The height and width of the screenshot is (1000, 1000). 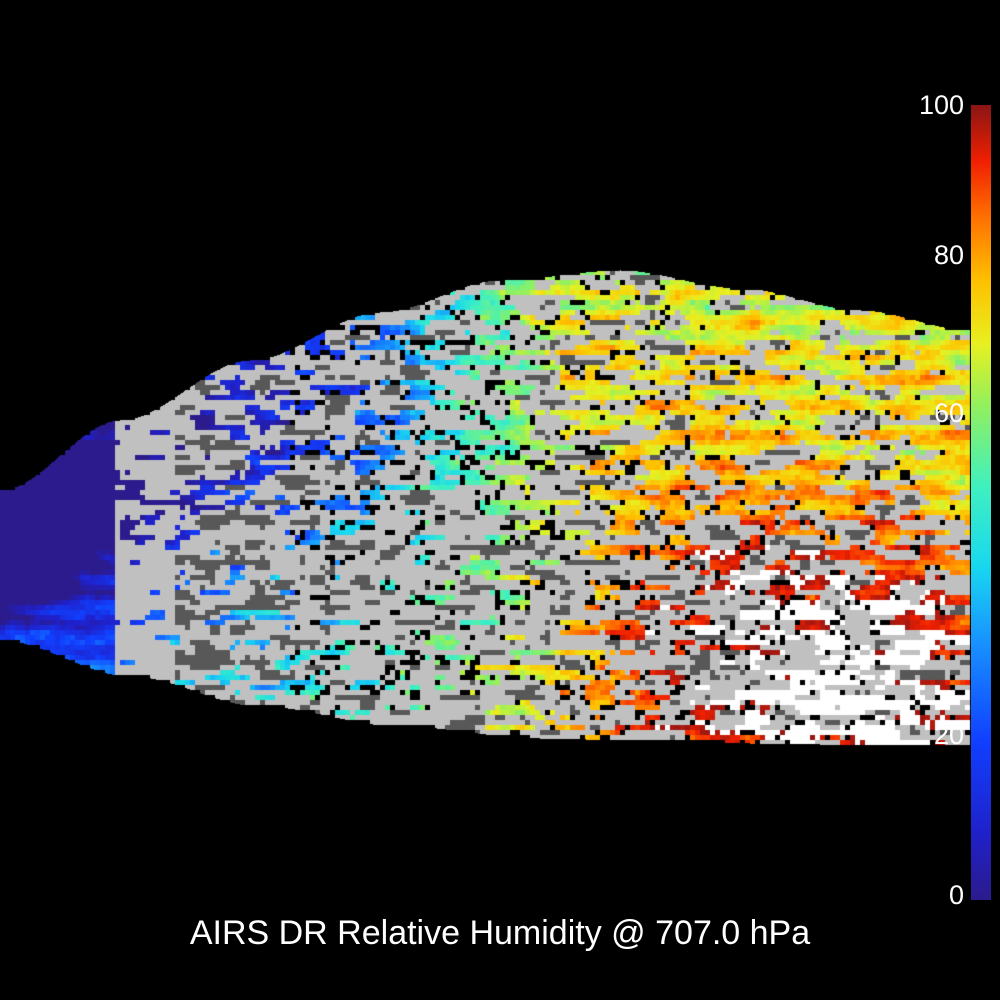 What do you see at coordinates (941, 105) in the screenshot?
I see `colorbar-tick-label-100: 100` at bounding box center [941, 105].